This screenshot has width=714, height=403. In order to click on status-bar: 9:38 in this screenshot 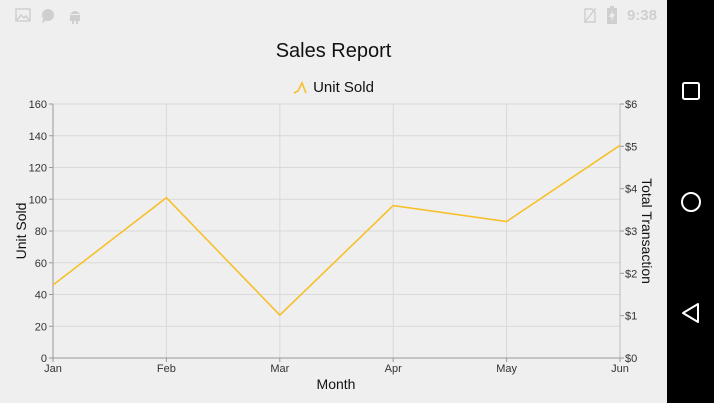, I will do `click(333, 16)`.